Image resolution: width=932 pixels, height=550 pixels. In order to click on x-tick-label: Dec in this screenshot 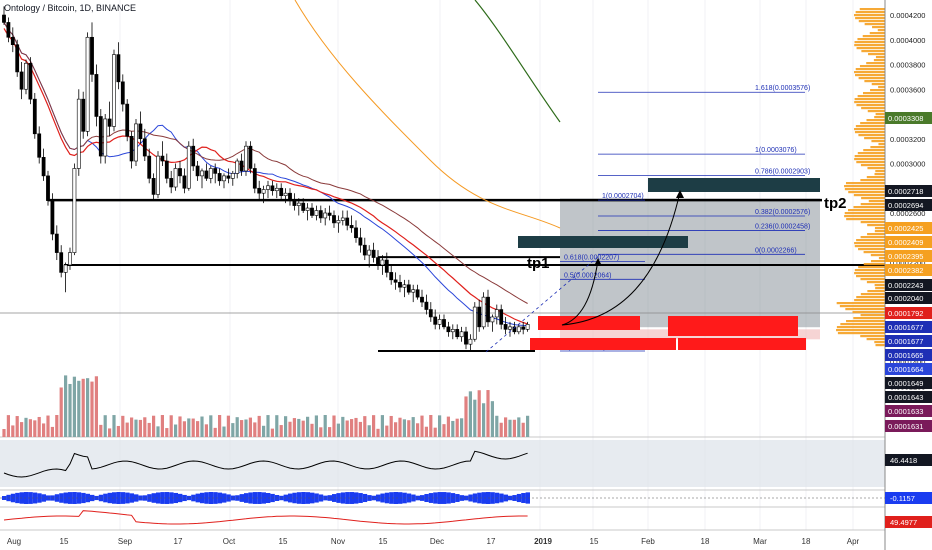, I will do `click(437, 541)`.